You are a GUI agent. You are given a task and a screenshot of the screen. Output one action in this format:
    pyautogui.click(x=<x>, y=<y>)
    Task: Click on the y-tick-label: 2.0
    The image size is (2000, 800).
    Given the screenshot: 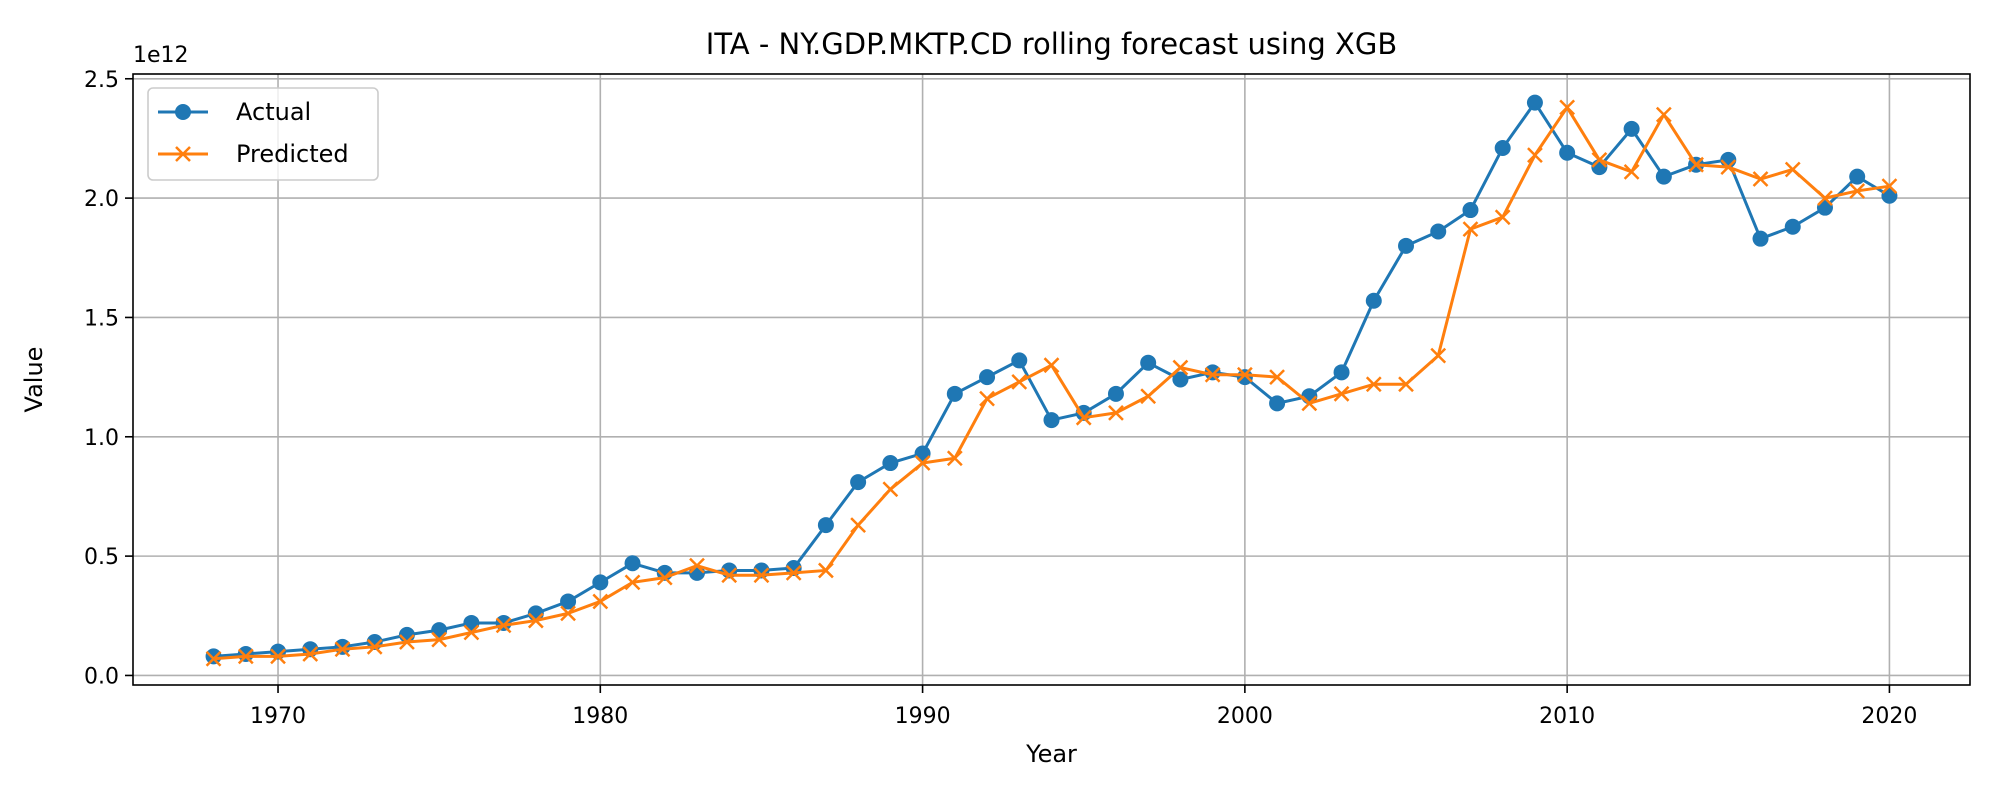 What is the action you would take?
    pyautogui.click(x=101, y=199)
    